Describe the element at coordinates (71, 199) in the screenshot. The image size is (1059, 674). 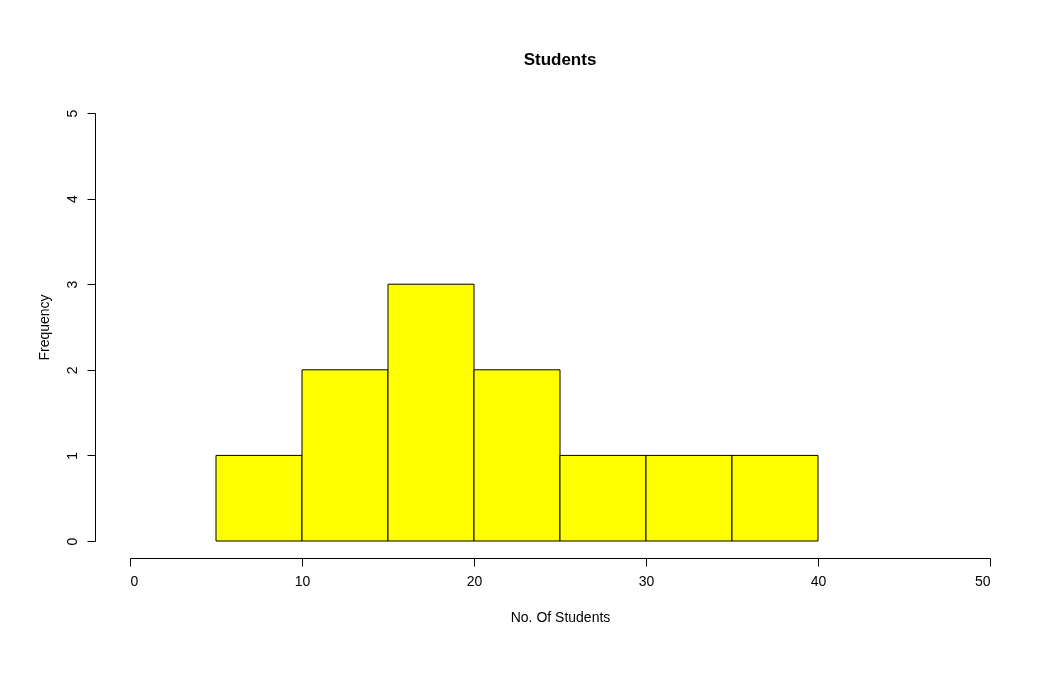
I see `y-tick-label: 4` at that location.